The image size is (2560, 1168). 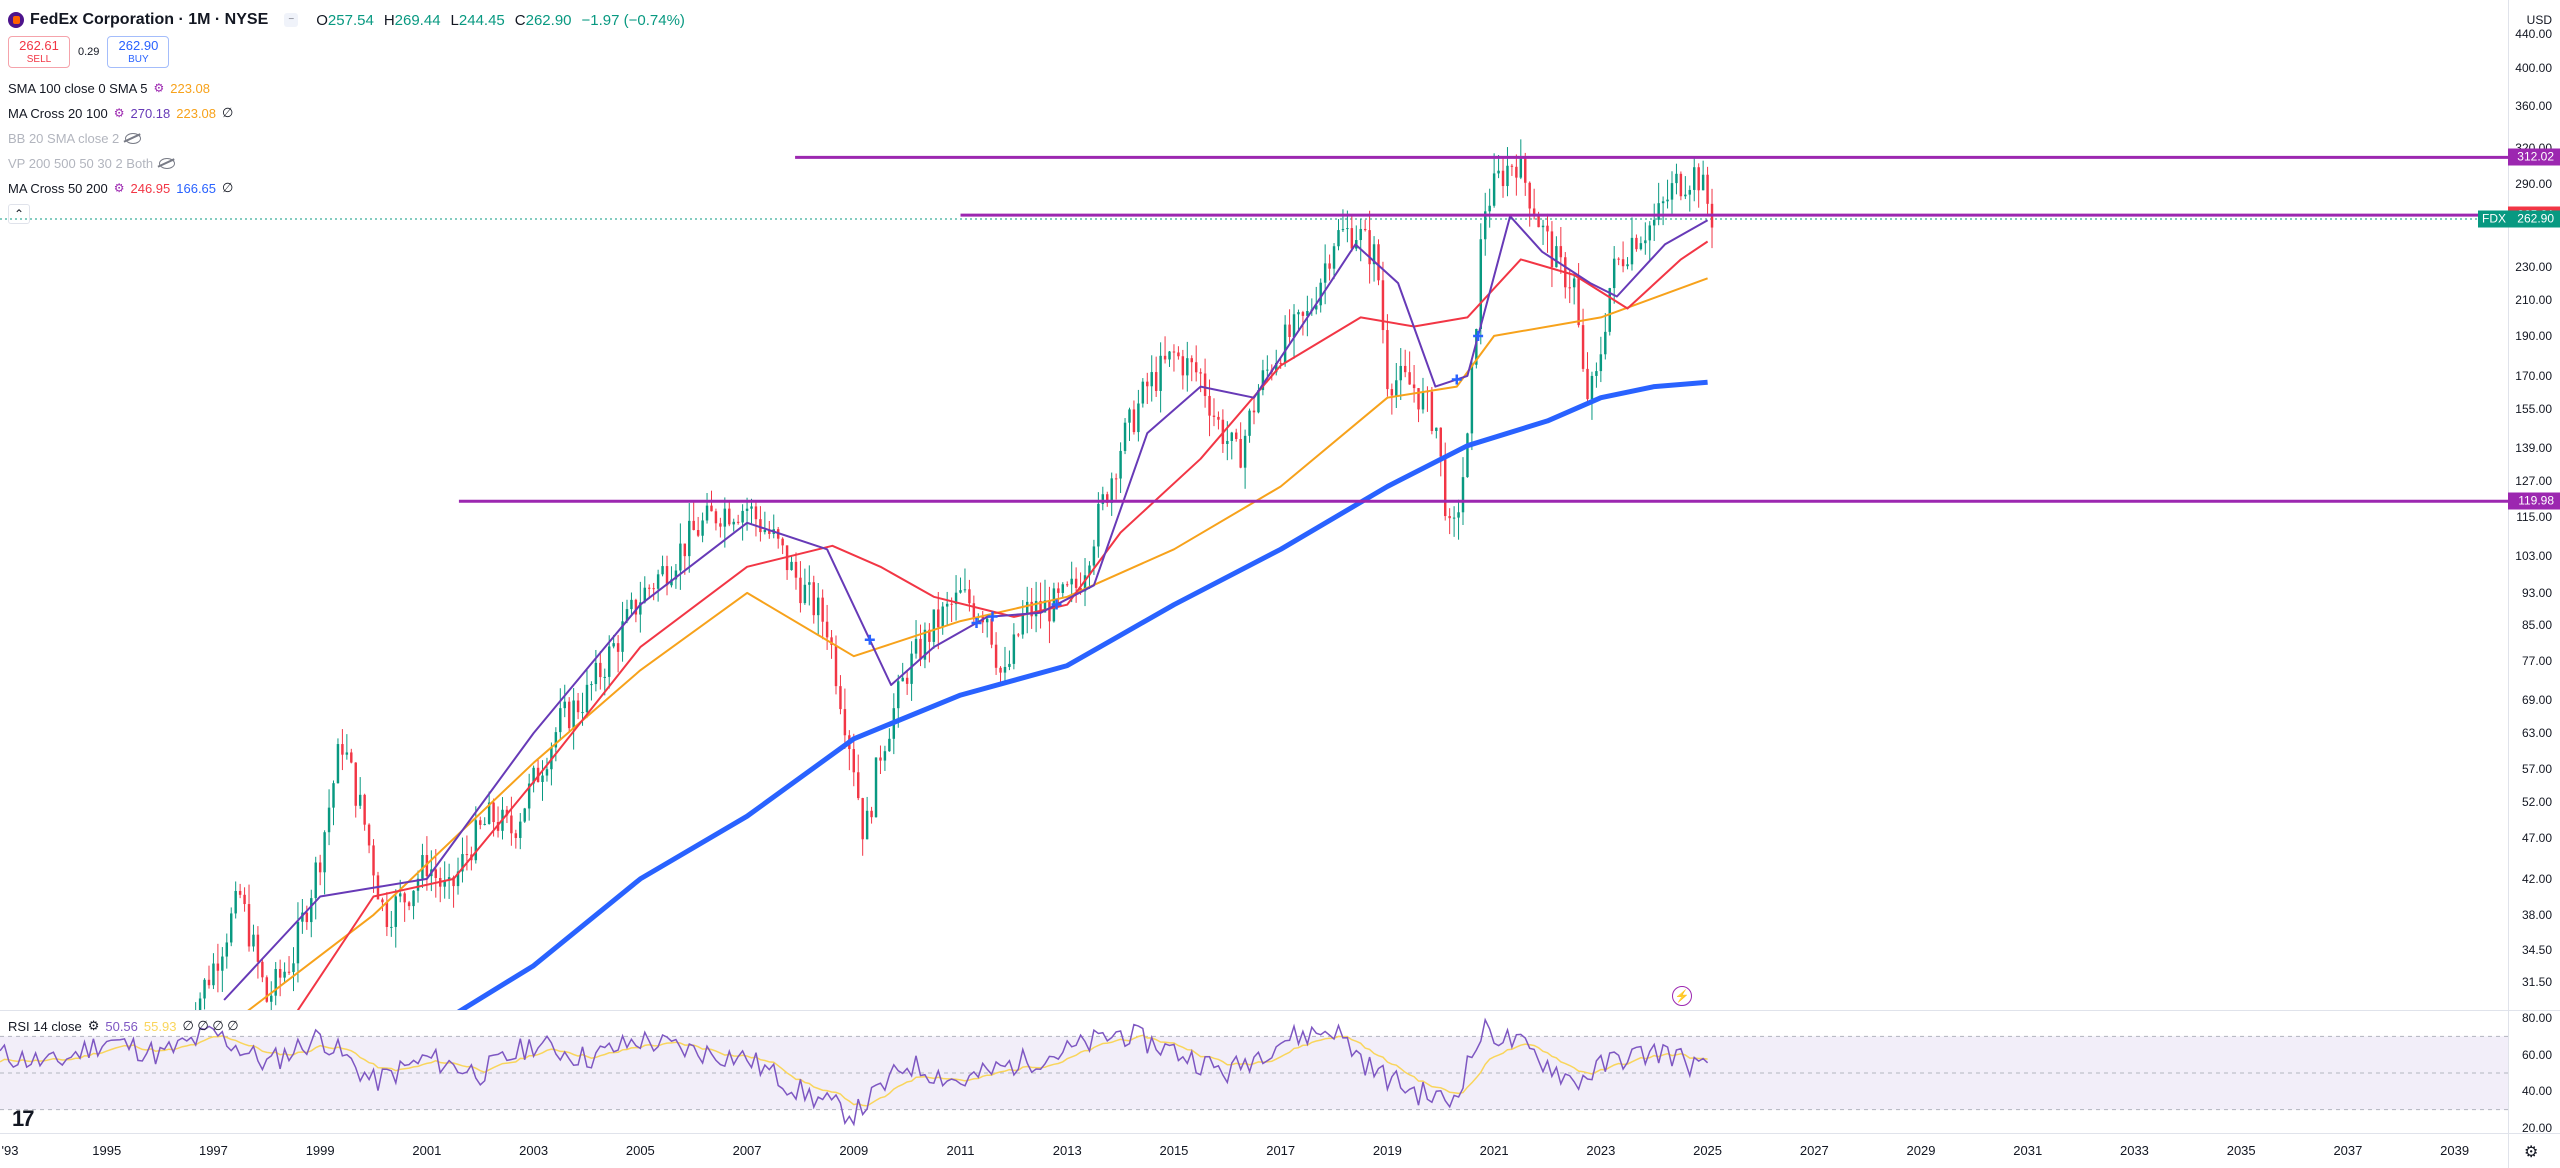 What do you see at coordinates (228, 187) in the screenshot?
I see `indicator-extra: ∅` at bounding box center [228, 187].